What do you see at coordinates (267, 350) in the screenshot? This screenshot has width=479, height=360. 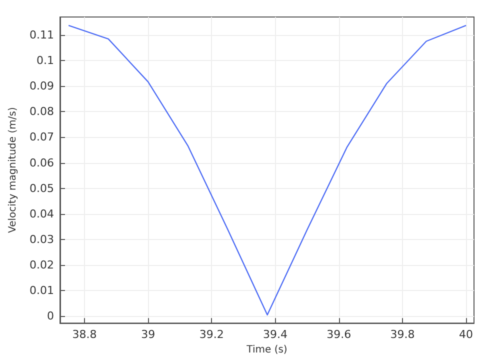 I see `x-axis-title: Time (s)` at bounding box center [267, 350].